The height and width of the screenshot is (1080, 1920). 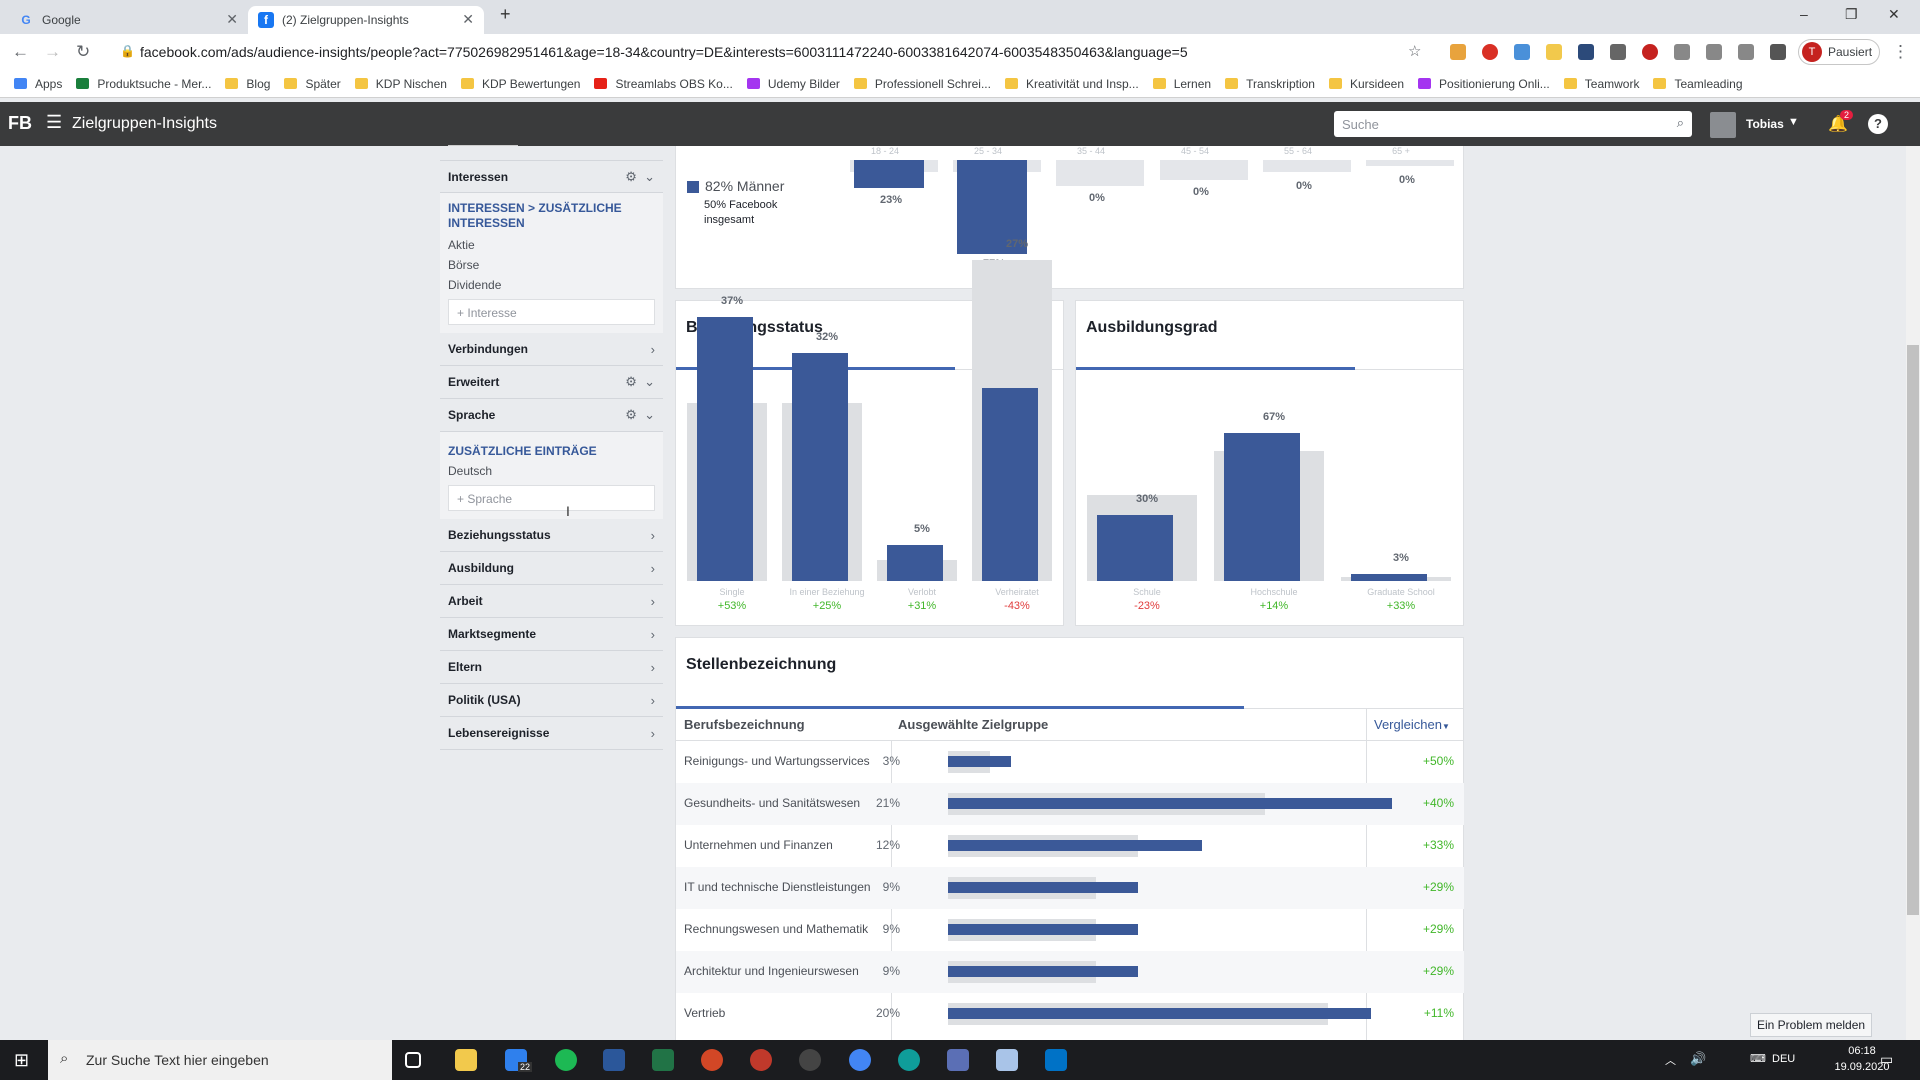 I want to click on language-input: + Sprache, so click(x=551, y=498).